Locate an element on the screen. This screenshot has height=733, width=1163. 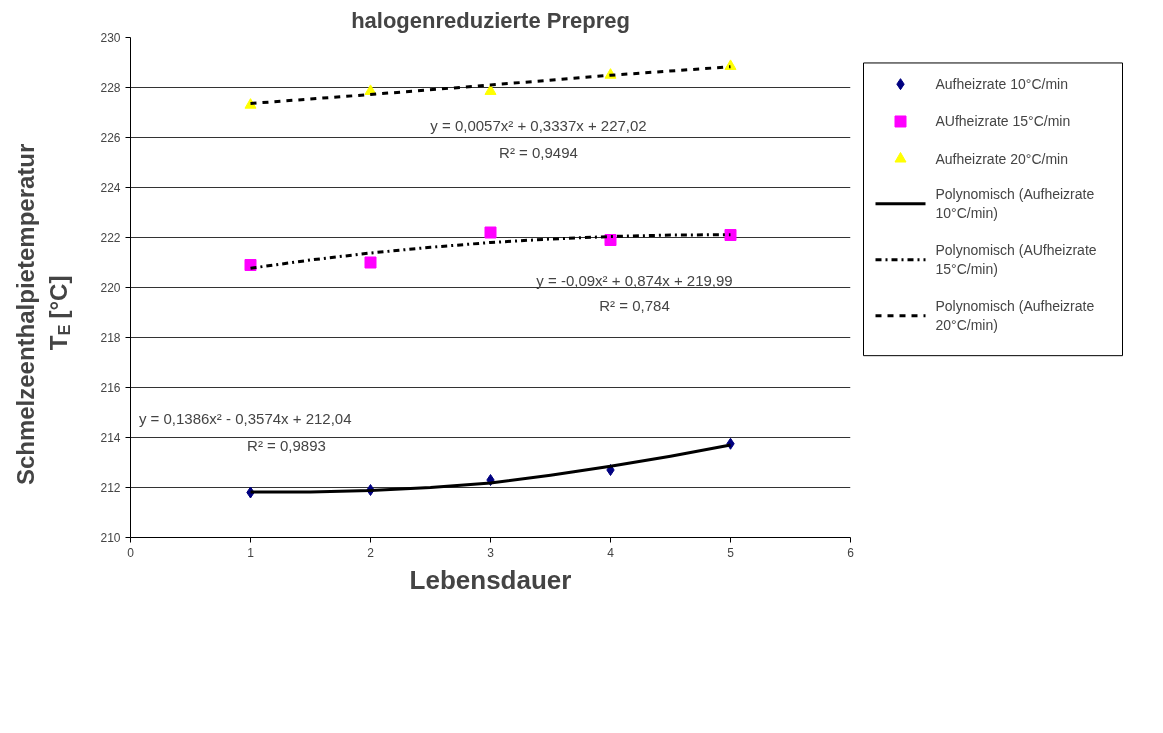
x-axis-title: Lebensdauer is located at coordinates (490, 579).